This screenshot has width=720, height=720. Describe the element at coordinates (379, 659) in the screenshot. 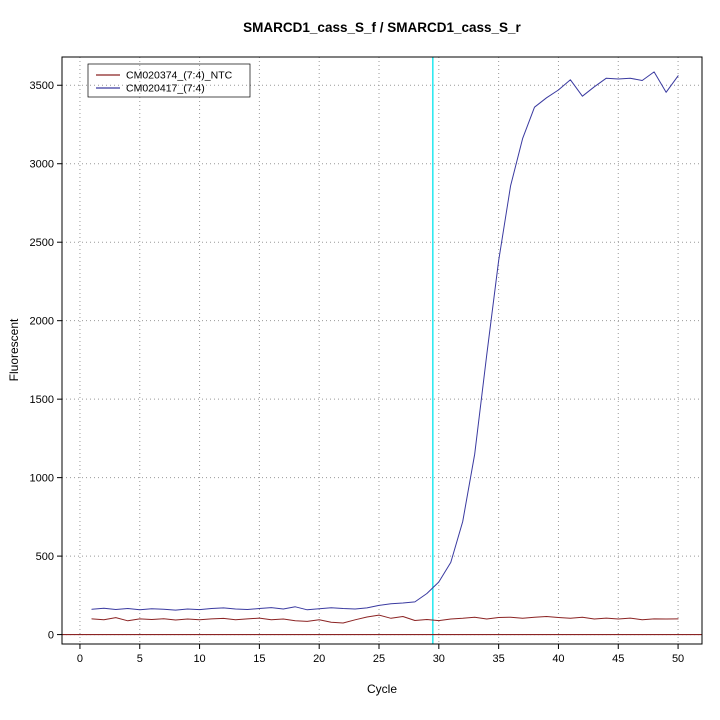

I see `x-tick-label: 25` at that location.